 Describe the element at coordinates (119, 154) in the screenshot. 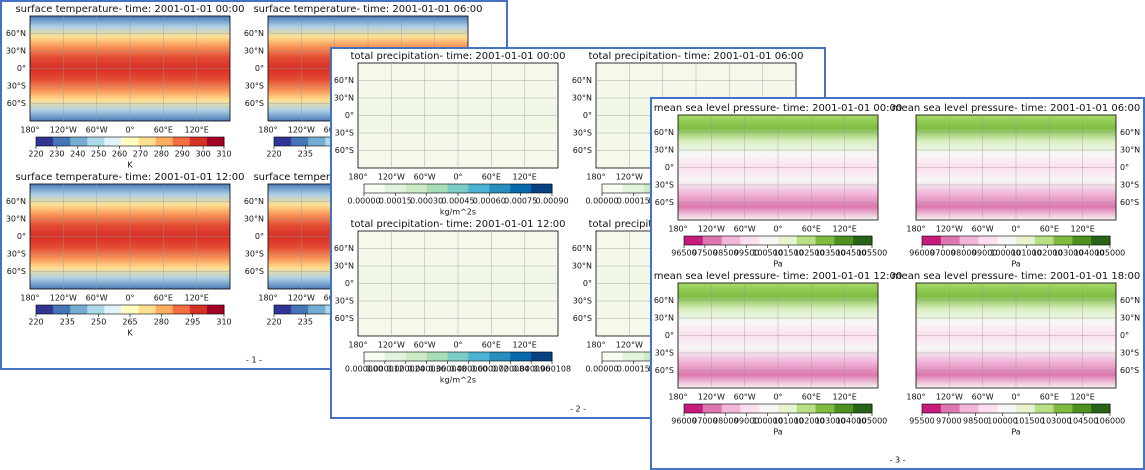

I see `colorbar-tick-label: 260` at that location.